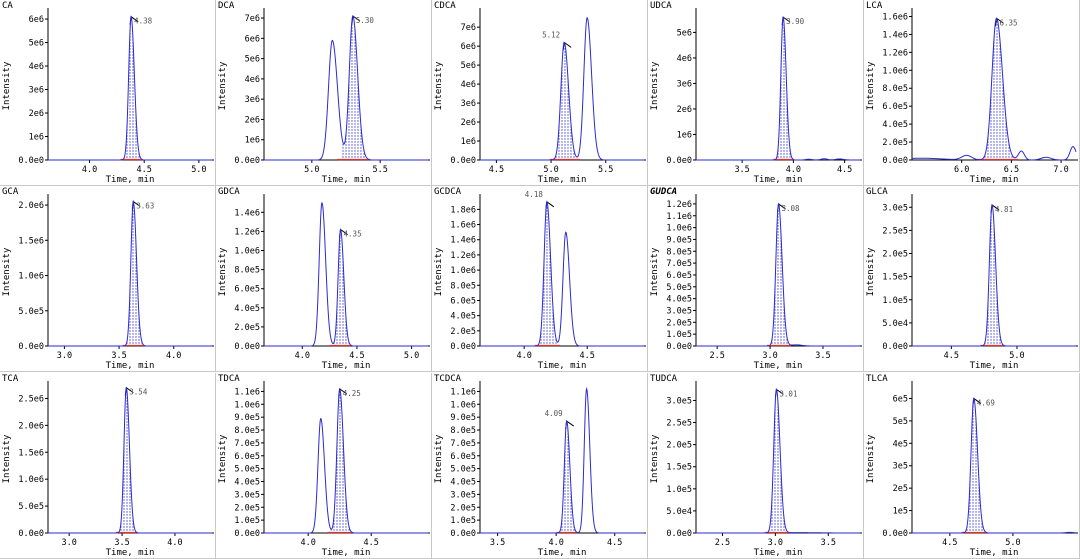  What do you see at coordinates (997, 89) in the screenshot?
I see `integrated-peak-area` at bounding box center [997, 89].